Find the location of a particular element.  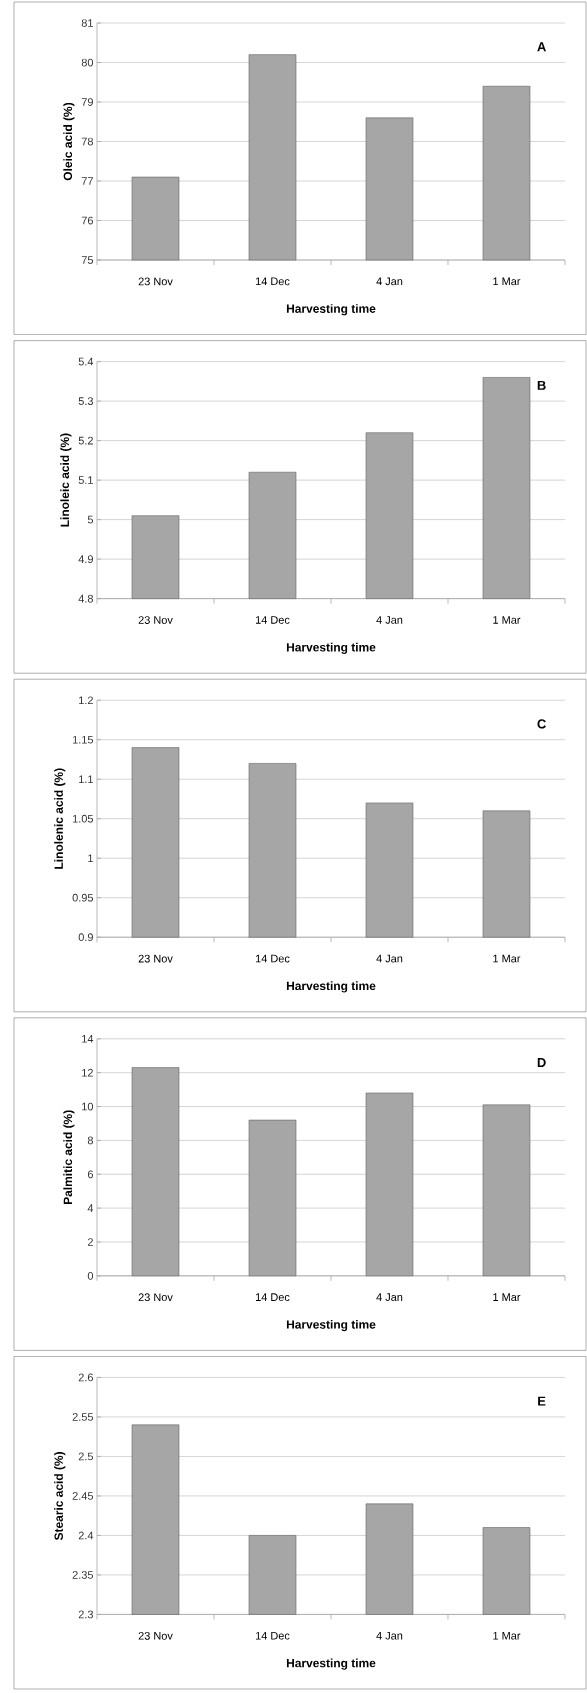

y-tick-label: 4.8 is located at coordinates (85, 598).